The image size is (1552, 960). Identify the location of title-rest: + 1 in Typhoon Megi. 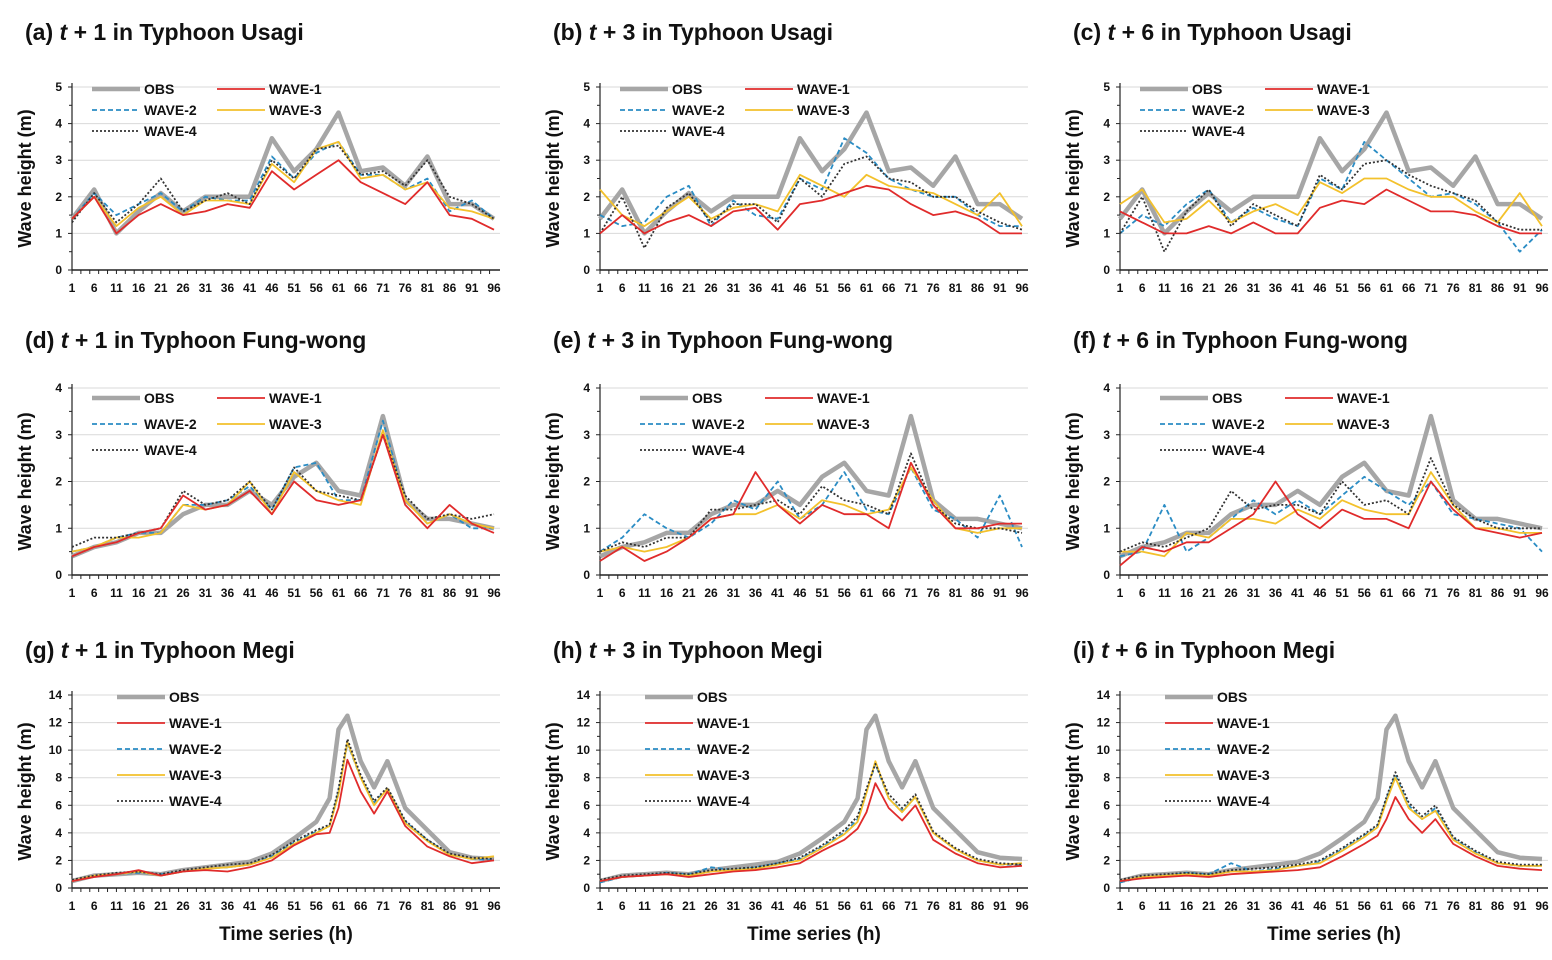
(185, 650).